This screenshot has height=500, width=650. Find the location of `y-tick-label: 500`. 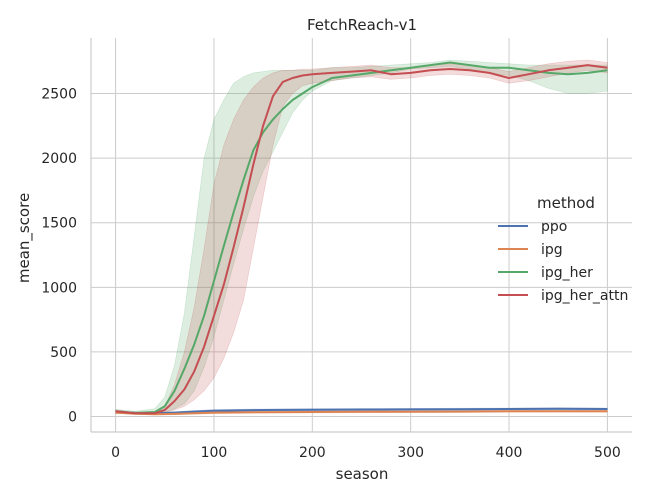

y-tick-label: 500 is located at coordinates (63, 353).